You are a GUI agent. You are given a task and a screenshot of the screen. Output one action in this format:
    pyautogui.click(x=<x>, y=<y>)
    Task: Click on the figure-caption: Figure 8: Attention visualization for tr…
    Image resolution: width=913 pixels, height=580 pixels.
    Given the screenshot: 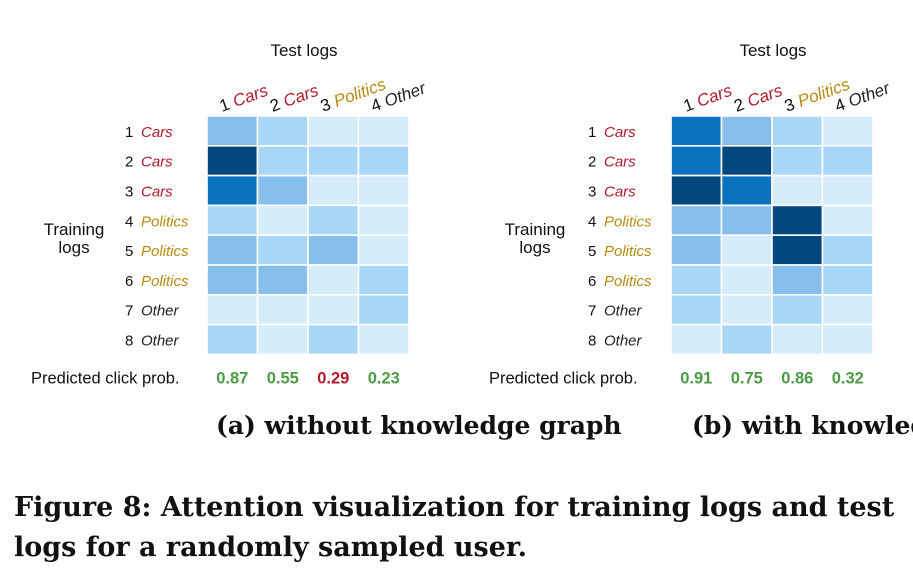 What is the action you would take?
    pyautogui.click(x=459, y=528)
    